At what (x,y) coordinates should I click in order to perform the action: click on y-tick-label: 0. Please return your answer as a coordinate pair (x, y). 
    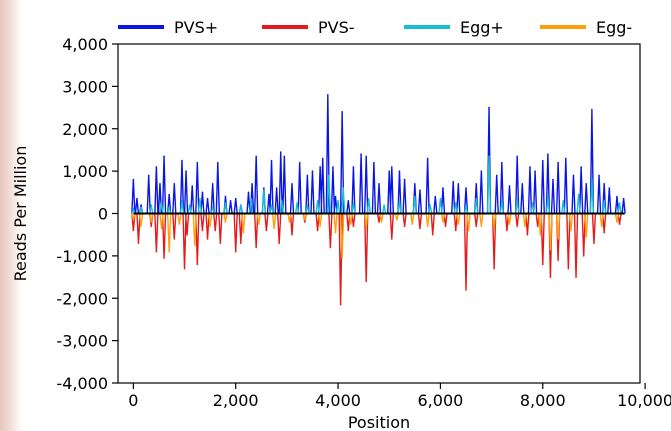
    Looking at the image, I should click on (103, 214).